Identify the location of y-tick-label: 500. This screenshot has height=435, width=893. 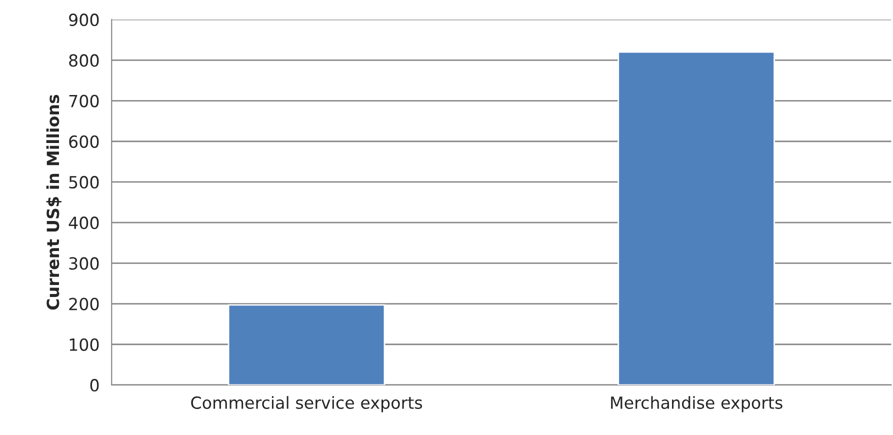
(84, 182).